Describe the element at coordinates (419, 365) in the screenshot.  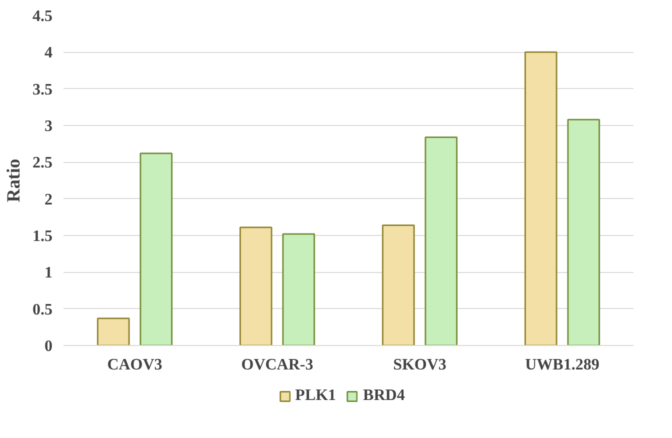
I see `x-tick-label: SKOV3` at that location.